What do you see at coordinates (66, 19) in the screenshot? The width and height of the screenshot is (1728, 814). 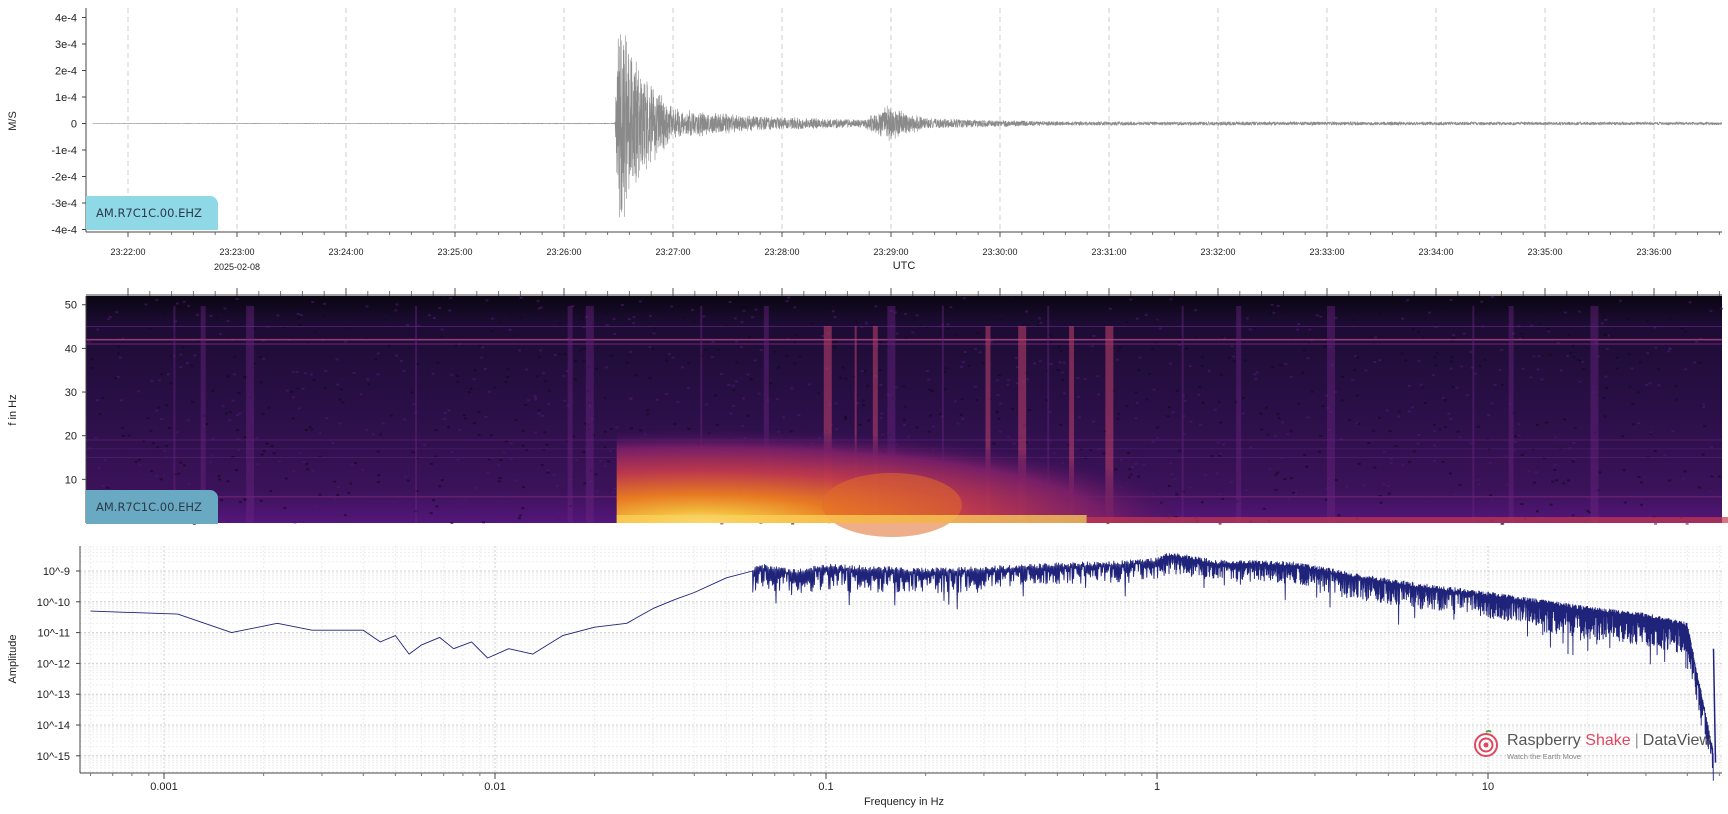 I see `waveform-y-tick-label: 4e-4` at bounding box center [66, 19].